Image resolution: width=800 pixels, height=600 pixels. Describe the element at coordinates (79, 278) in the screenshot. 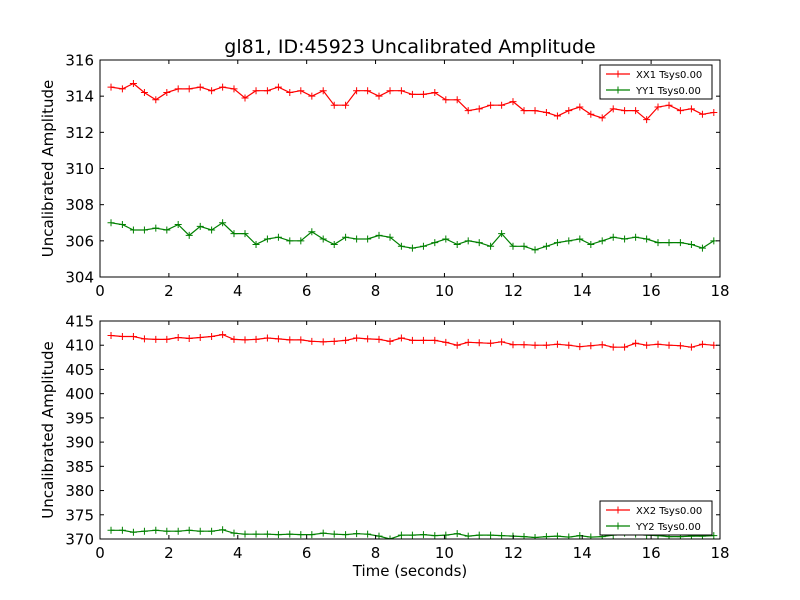

I see `y-tick-label: 304` at that location.